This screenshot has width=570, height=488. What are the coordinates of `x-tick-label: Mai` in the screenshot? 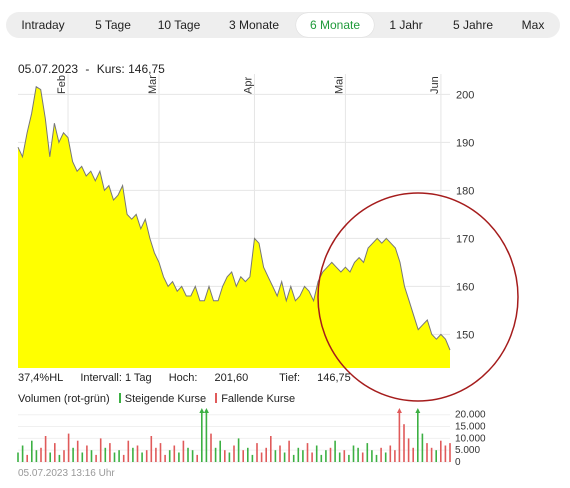 It's located at (339, 85).